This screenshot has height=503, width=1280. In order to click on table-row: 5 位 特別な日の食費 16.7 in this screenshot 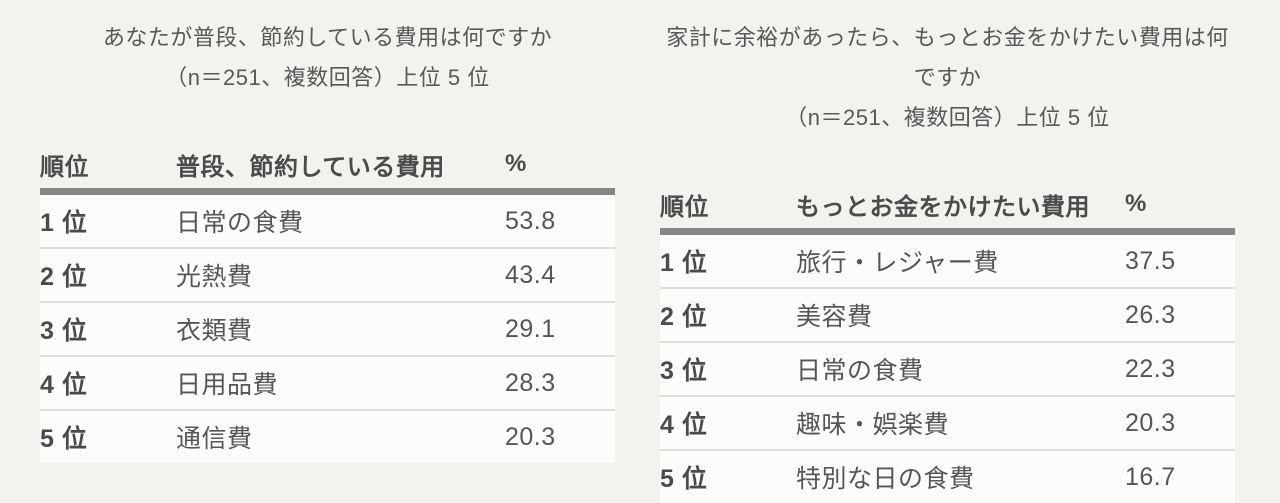, I will do `click(947, 476)`.